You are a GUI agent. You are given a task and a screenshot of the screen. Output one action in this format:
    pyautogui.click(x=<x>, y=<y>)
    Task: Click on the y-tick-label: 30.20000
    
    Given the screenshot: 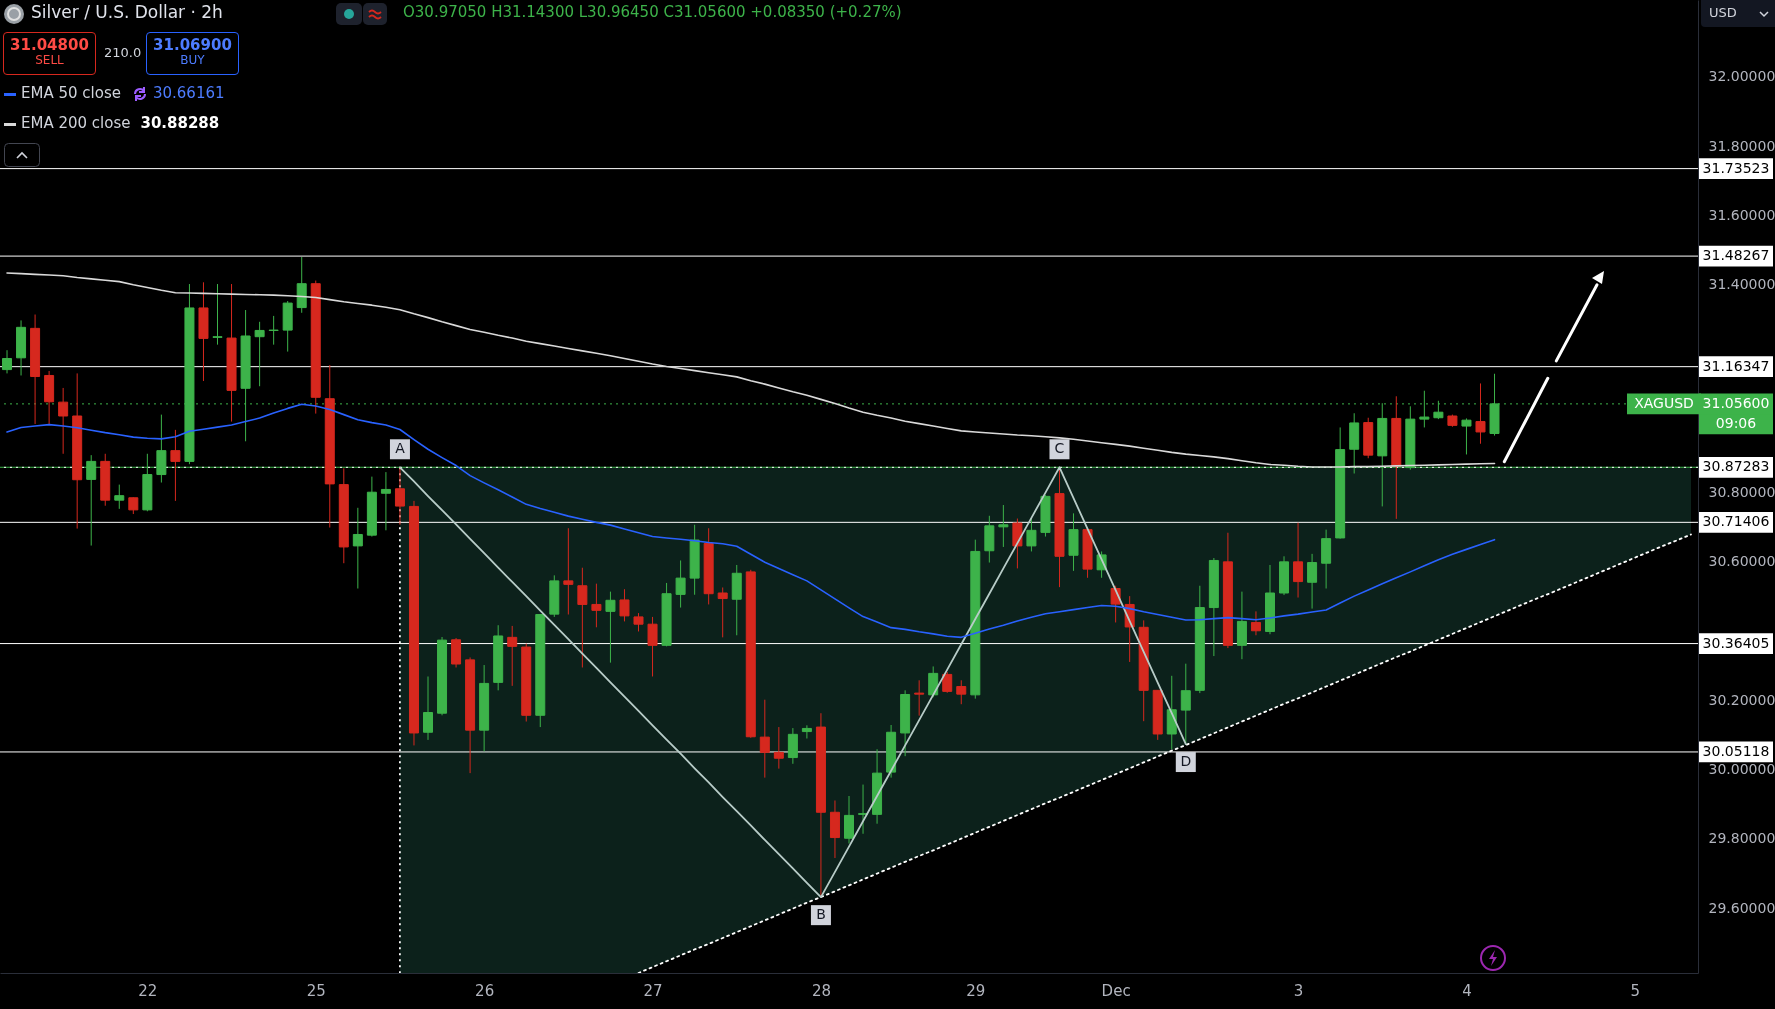 What is the action you would take?
    pyautogui.click(x=1741, y=699)
    